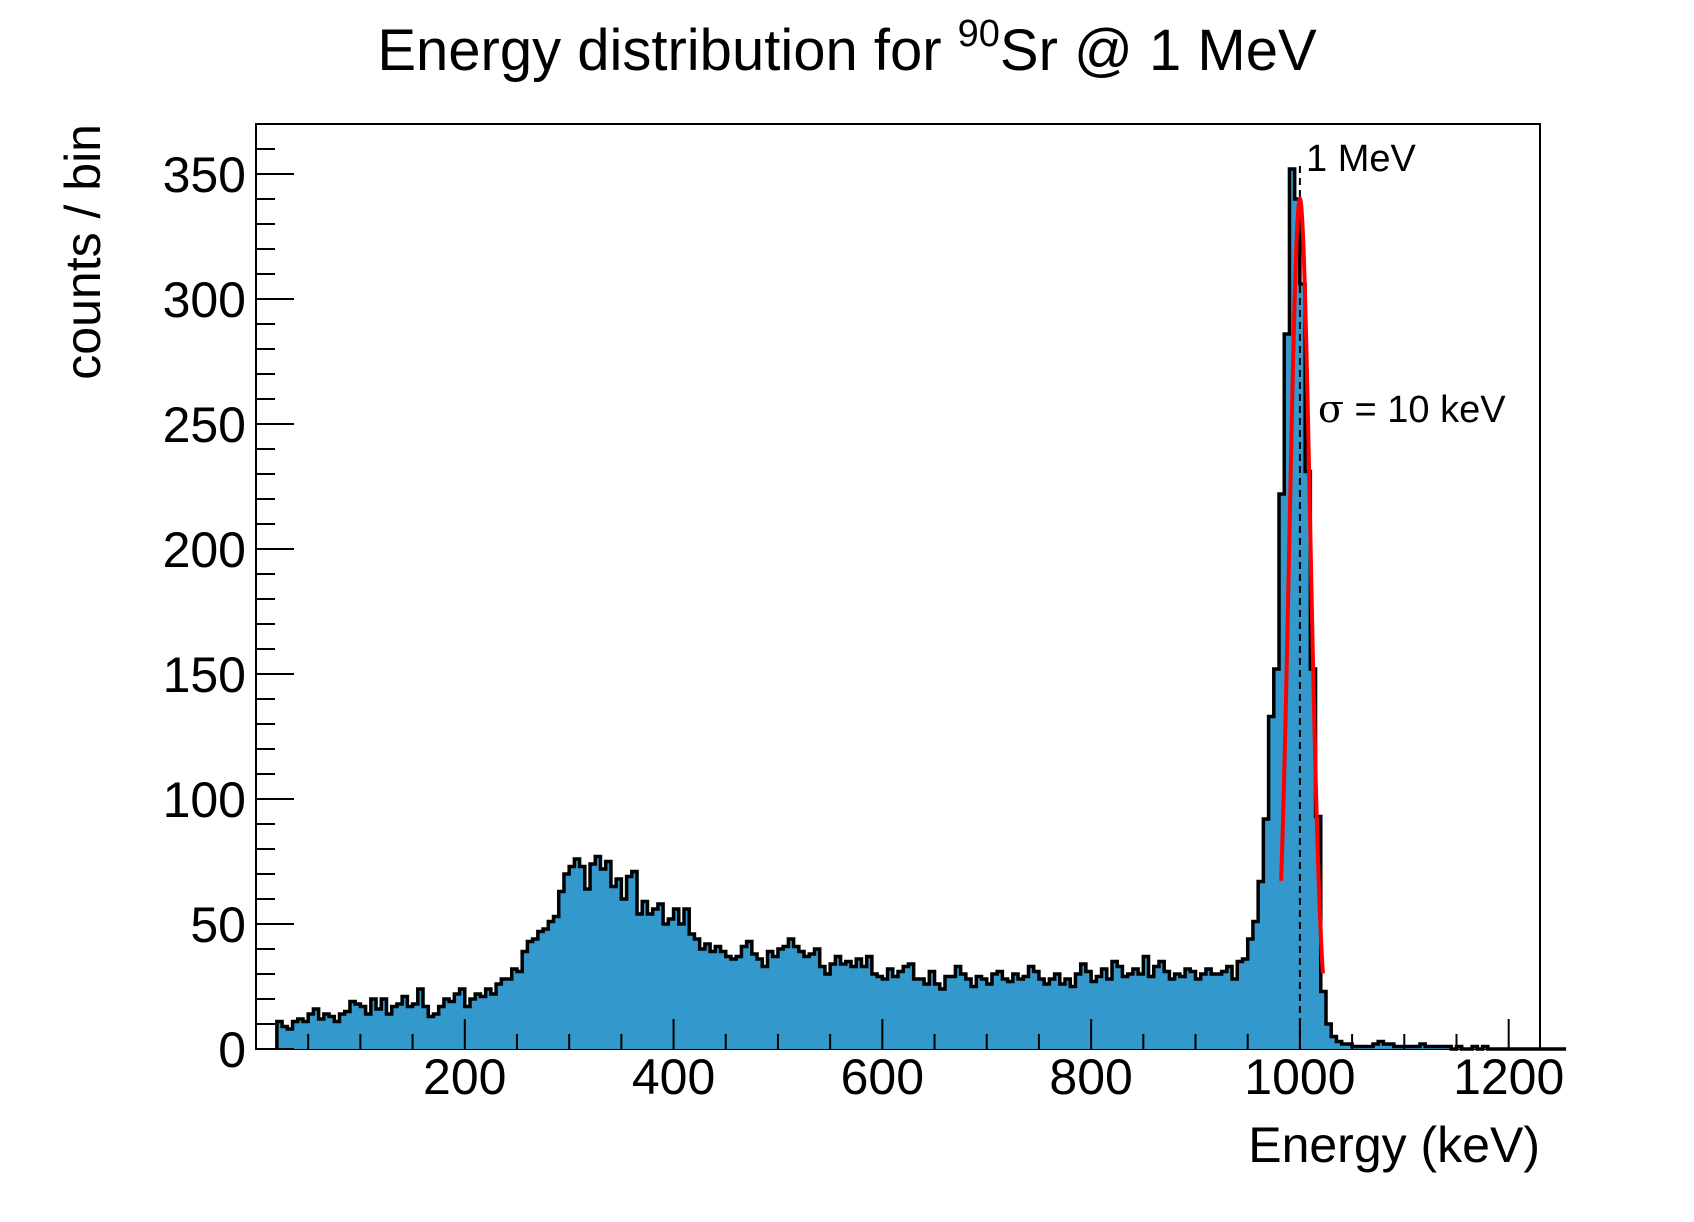 This screenshot has height=1222, width=1694. What do you see at coordinates (228, 600) in the screenshot?
I see `y-axis: 0 50 100 150 200 250 300 350` at bounding box center [228, 600].